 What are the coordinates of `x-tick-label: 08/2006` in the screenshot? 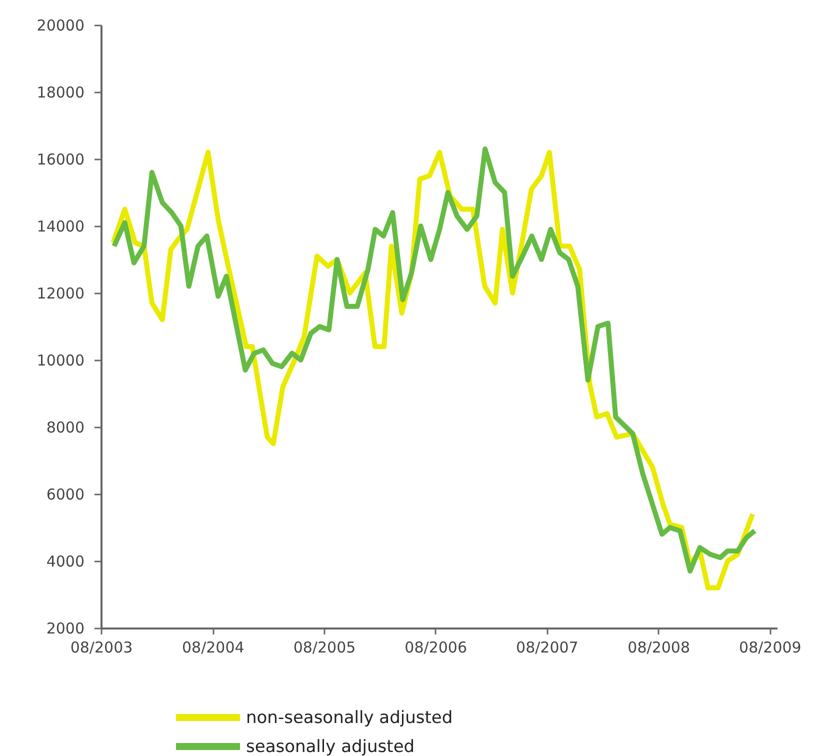 It's located at (436, 647).